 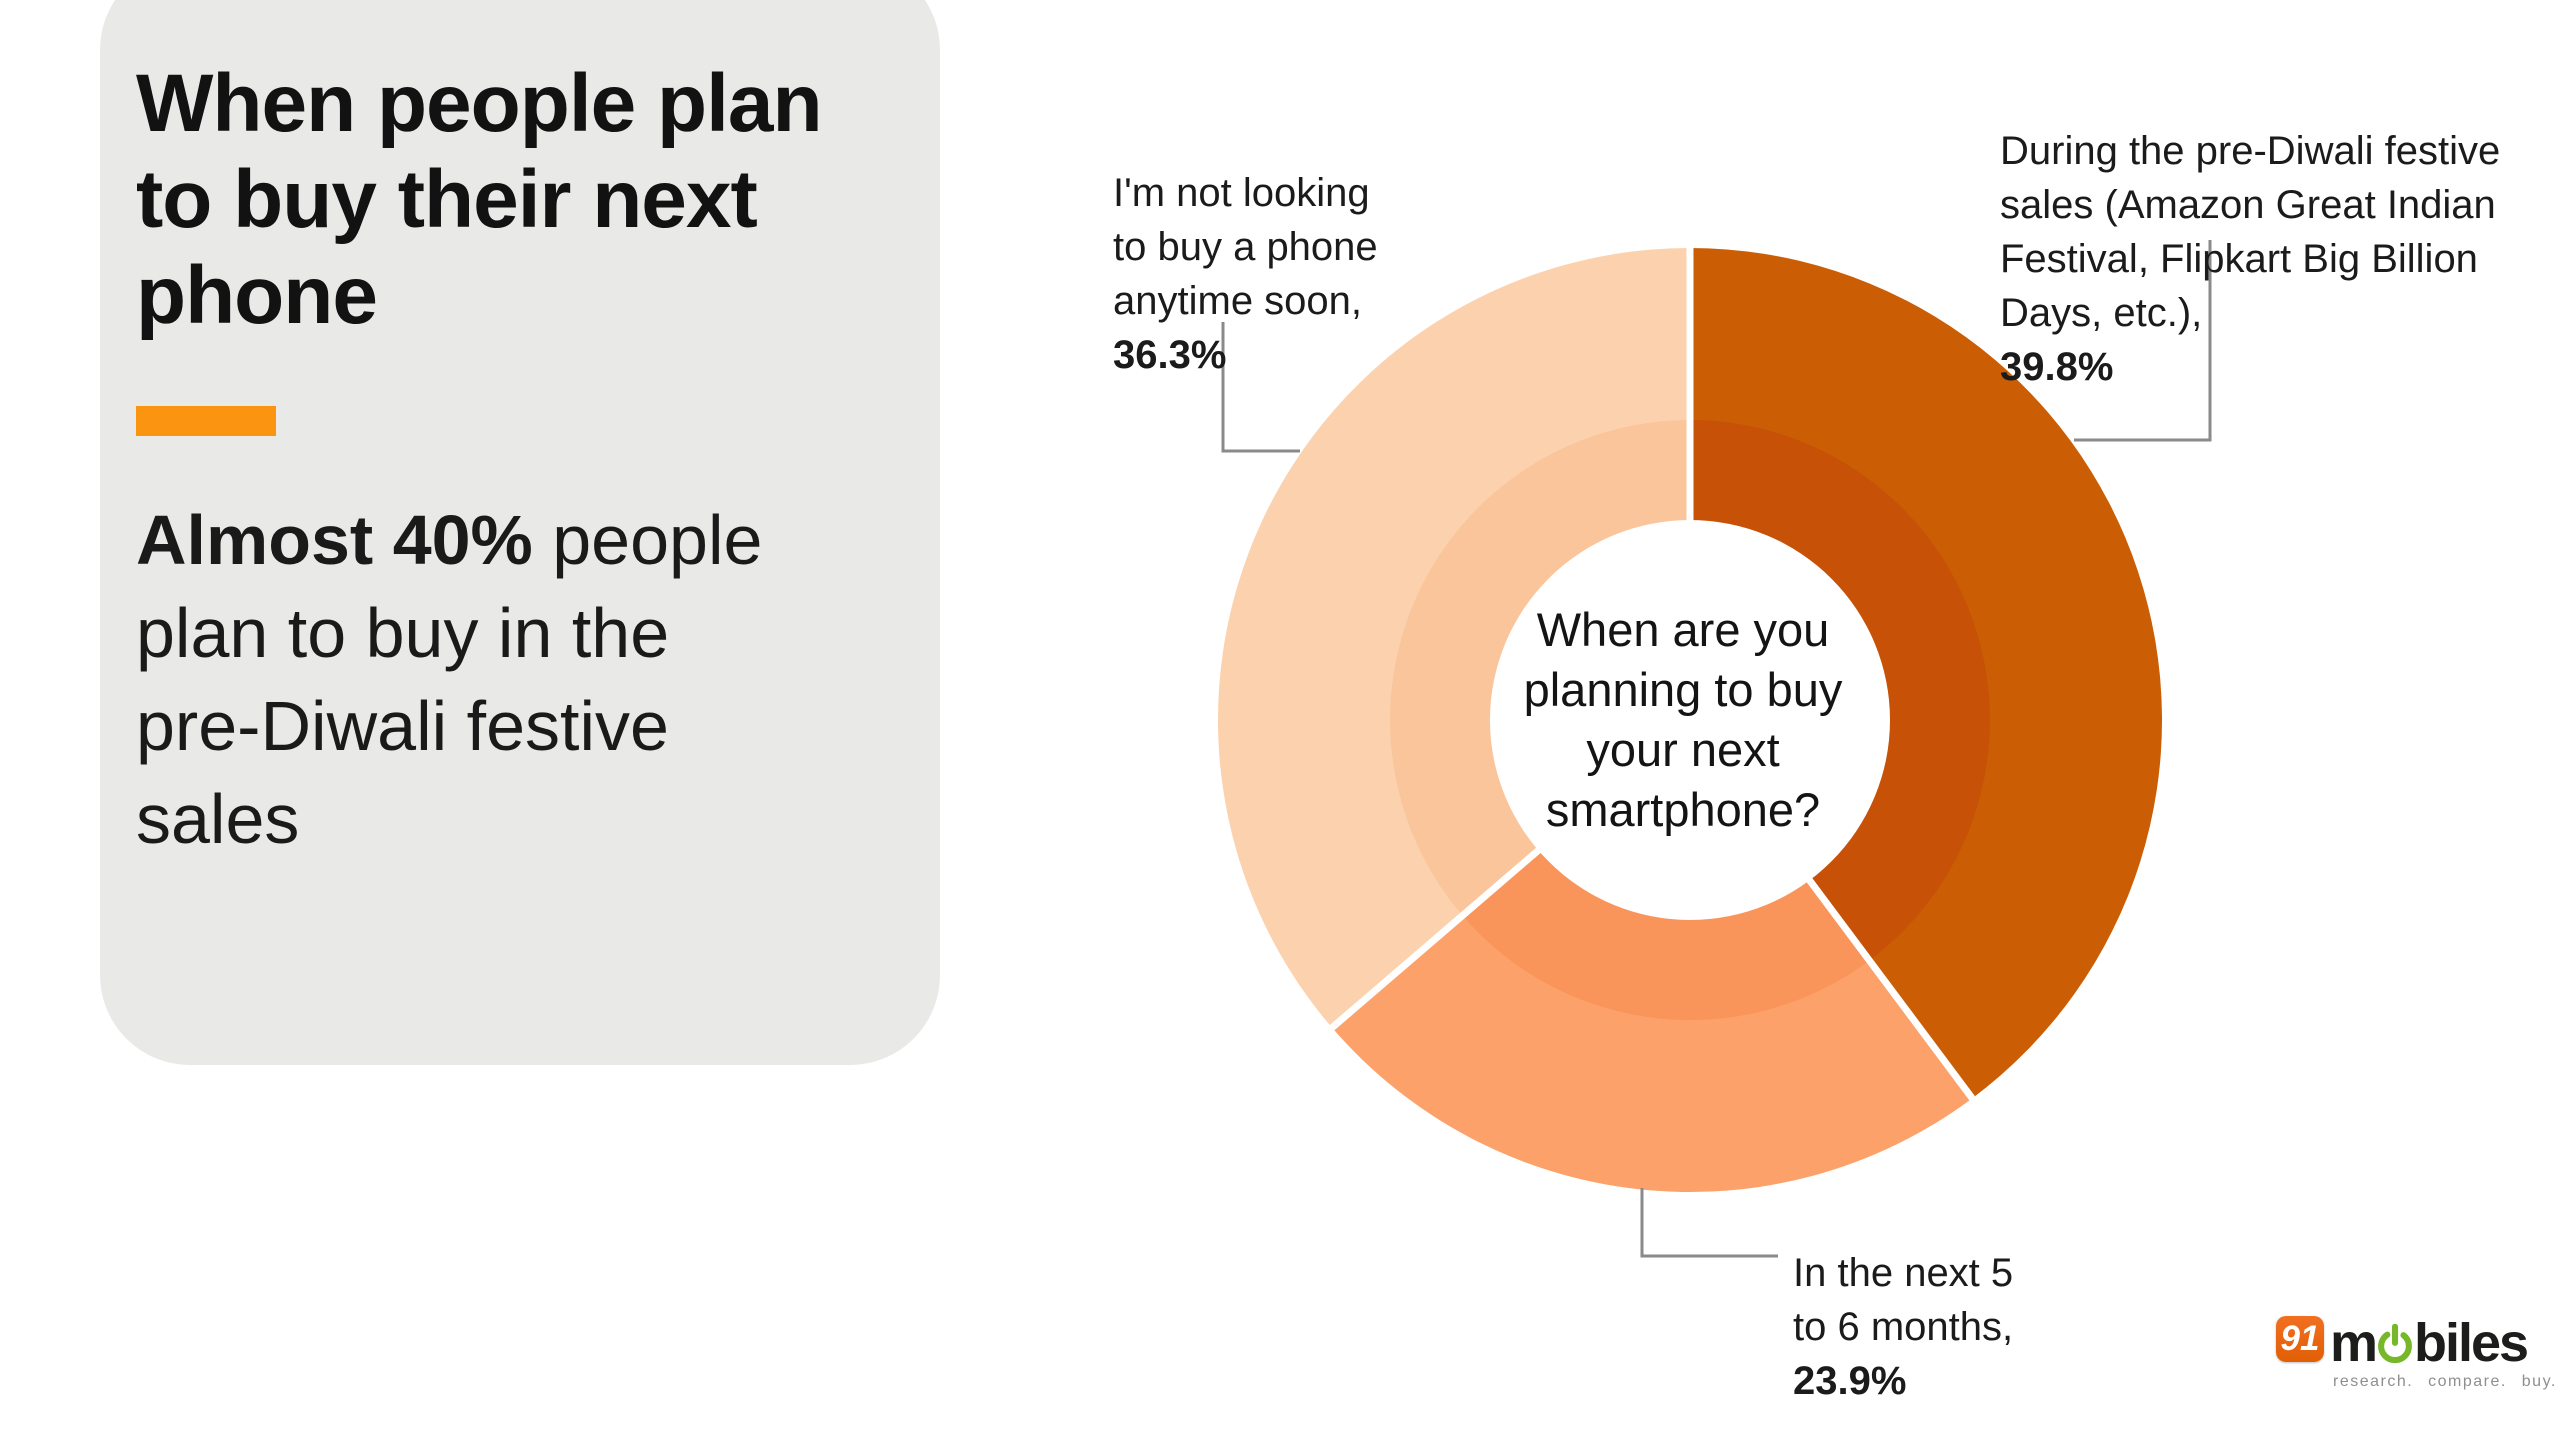 What do you see at coordinates (2445, 1381) in the screenshot?
I see `logo-tagline: research. compare. buy.` at bounding box center [2445, 1381].